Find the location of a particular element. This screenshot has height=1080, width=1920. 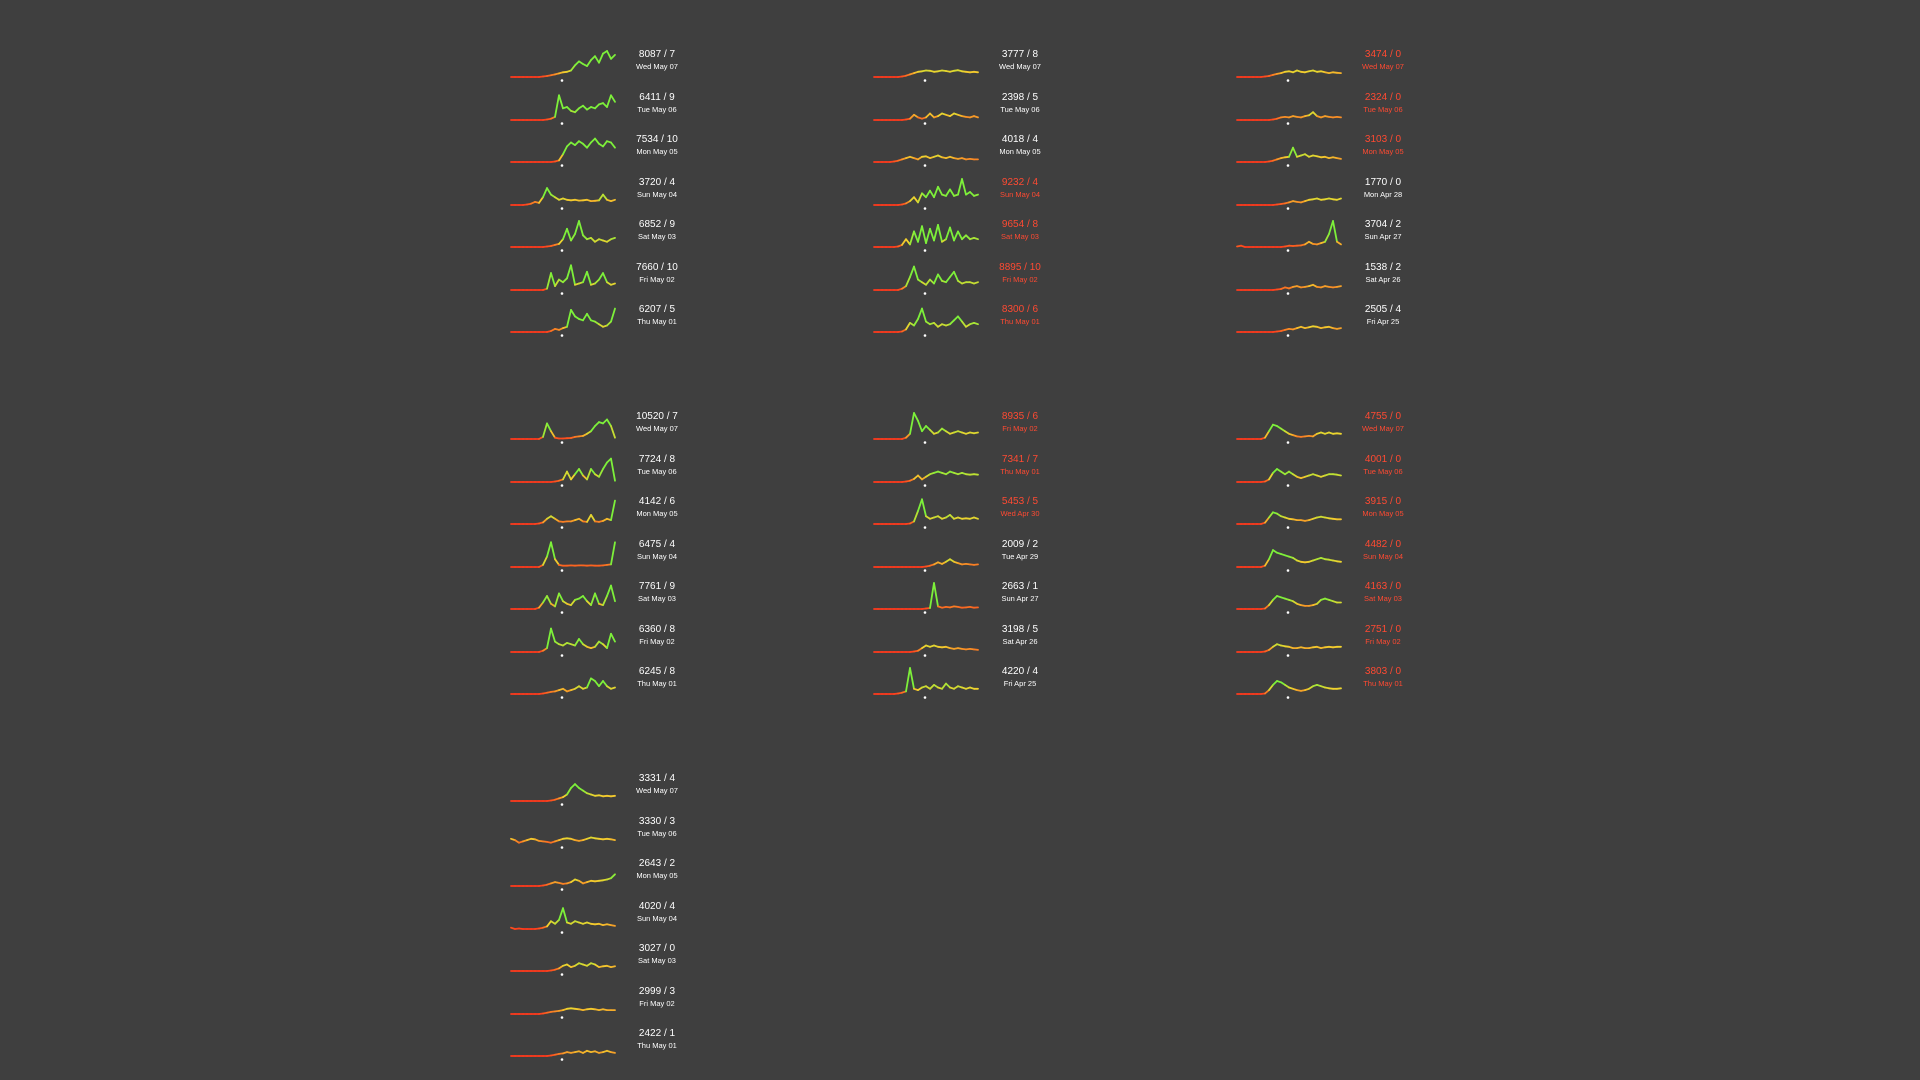

sparkline-row: 3915 / 0 Mon May 05 is located at coordinates (1335, 512).